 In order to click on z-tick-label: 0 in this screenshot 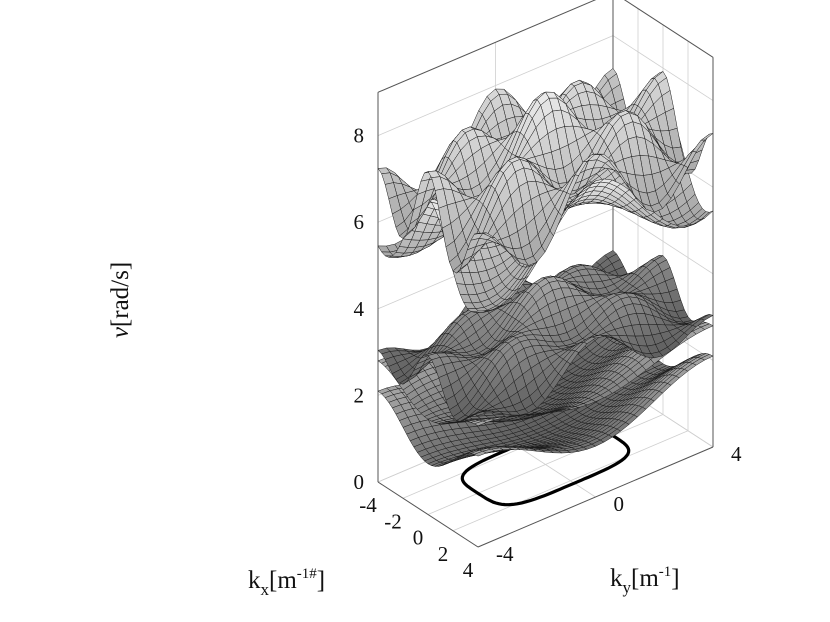, I will do `click(359, 482)`.